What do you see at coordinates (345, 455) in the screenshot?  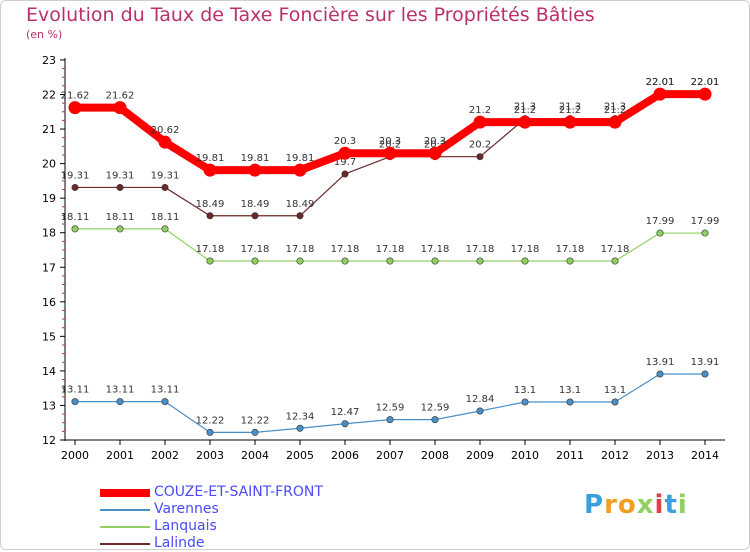 I see `x-tick-label: 2006` at bounding box center [345, 455].